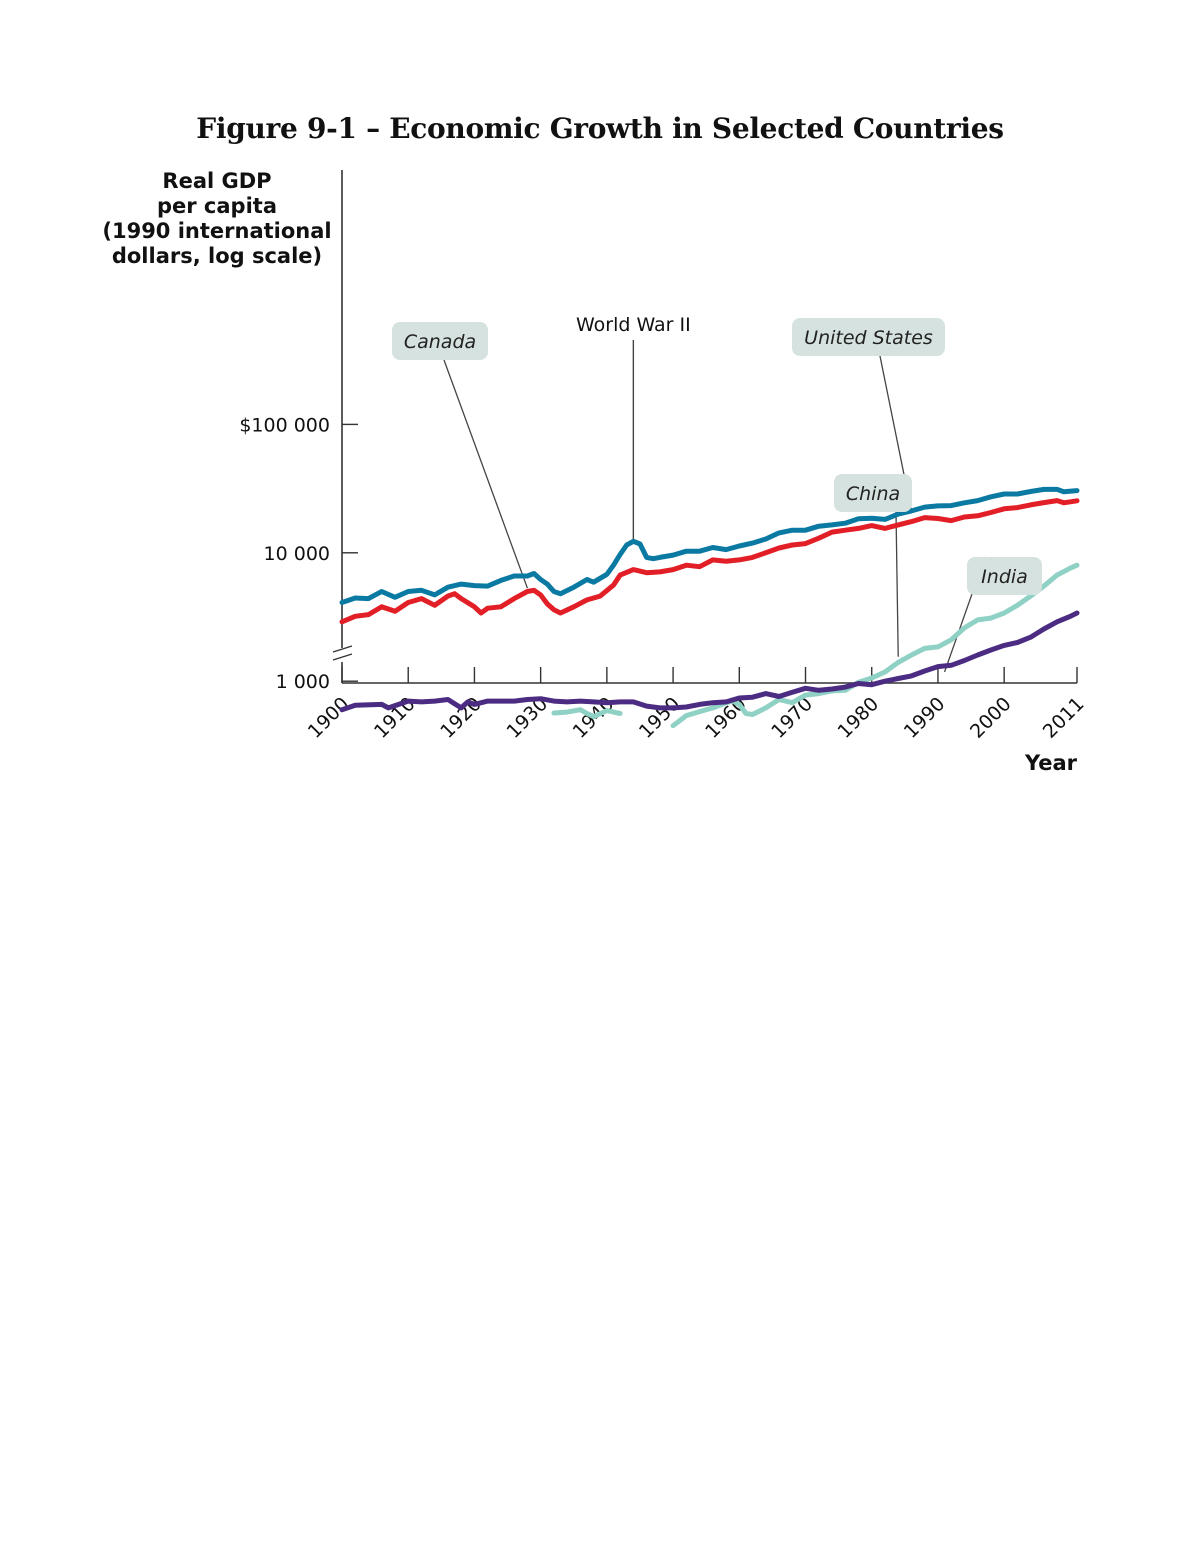 The width and height of the screenshot is (1200, 1553). I want to click on series-line-india, so click(709, 661).